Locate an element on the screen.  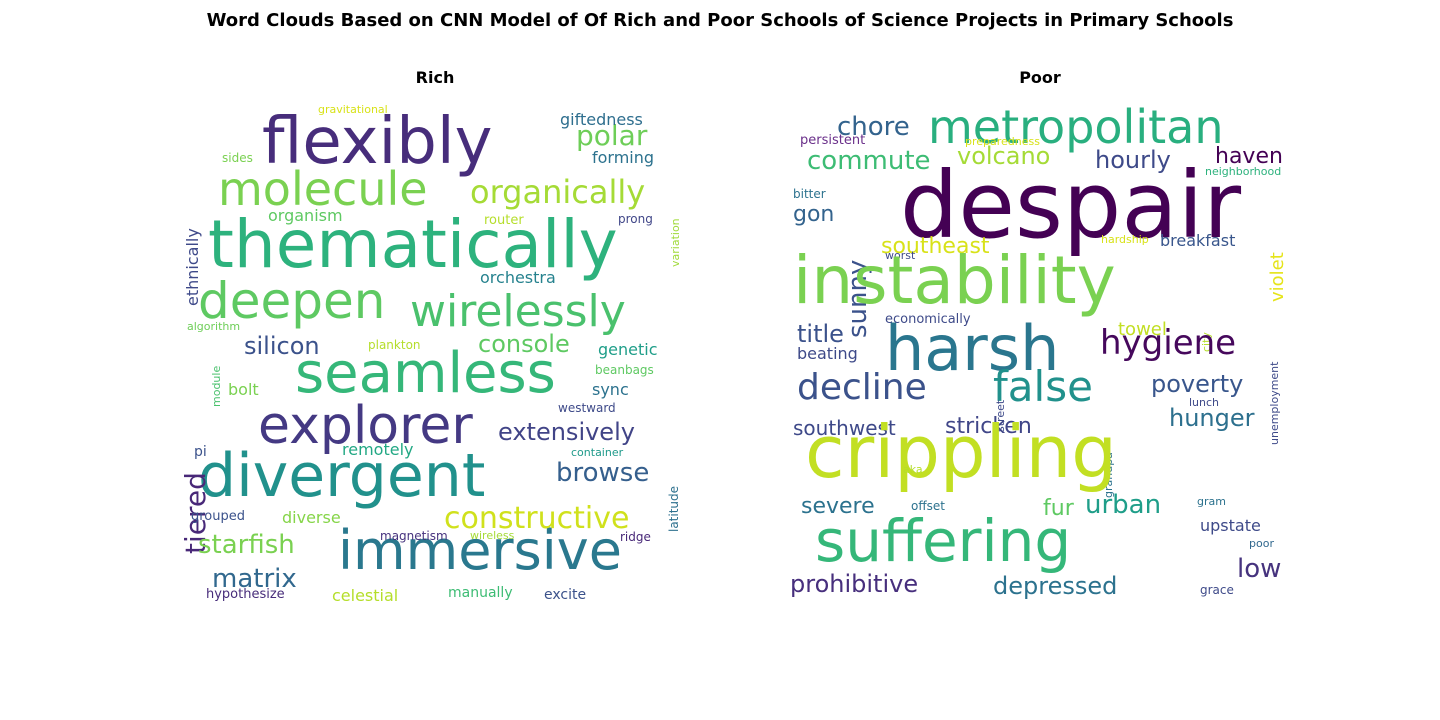
cloud-word: lunch is located at coordinates (1204, 402).